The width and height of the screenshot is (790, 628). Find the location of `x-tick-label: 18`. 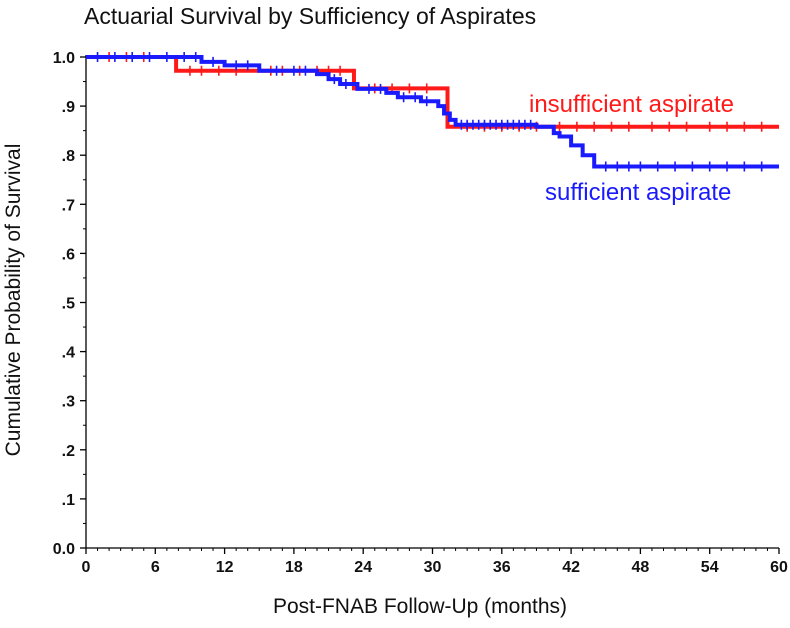

x-tick-label: 18 is located at coordinates (294, 567).